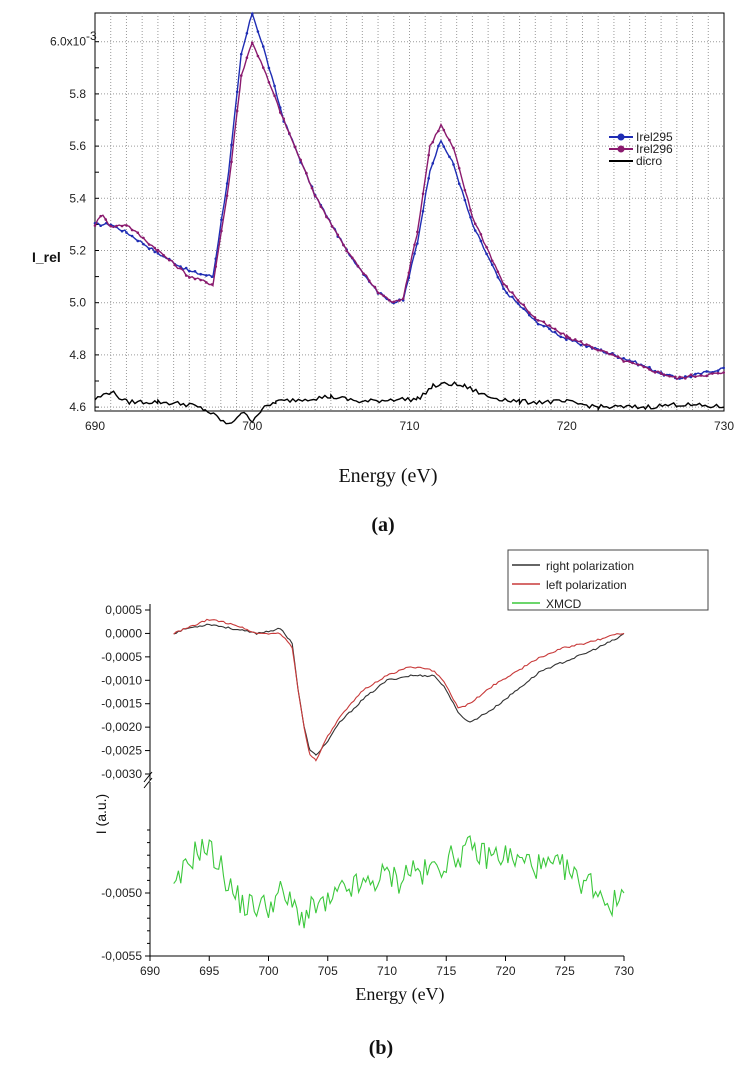 This screenshot has width=734, height=1068. Describe the element at coordinates (624, 971) in the screenshot. I see `chart-b-xtick-label: 730` at that location.